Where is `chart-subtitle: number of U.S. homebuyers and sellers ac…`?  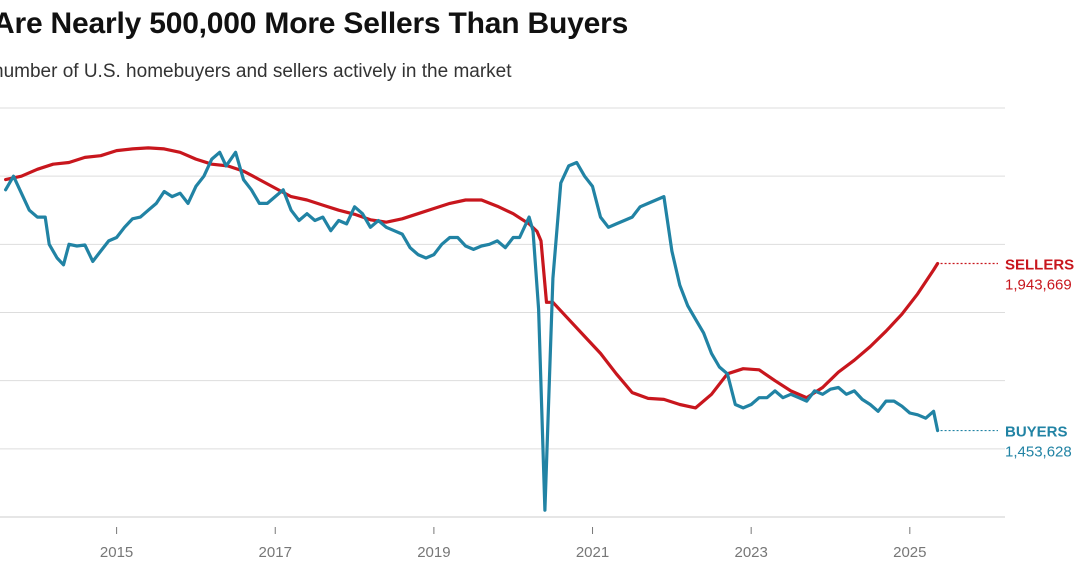 chart-subtitle: number of U.S. homebuyers and sellers ac… is located at coordinates (256, 71).